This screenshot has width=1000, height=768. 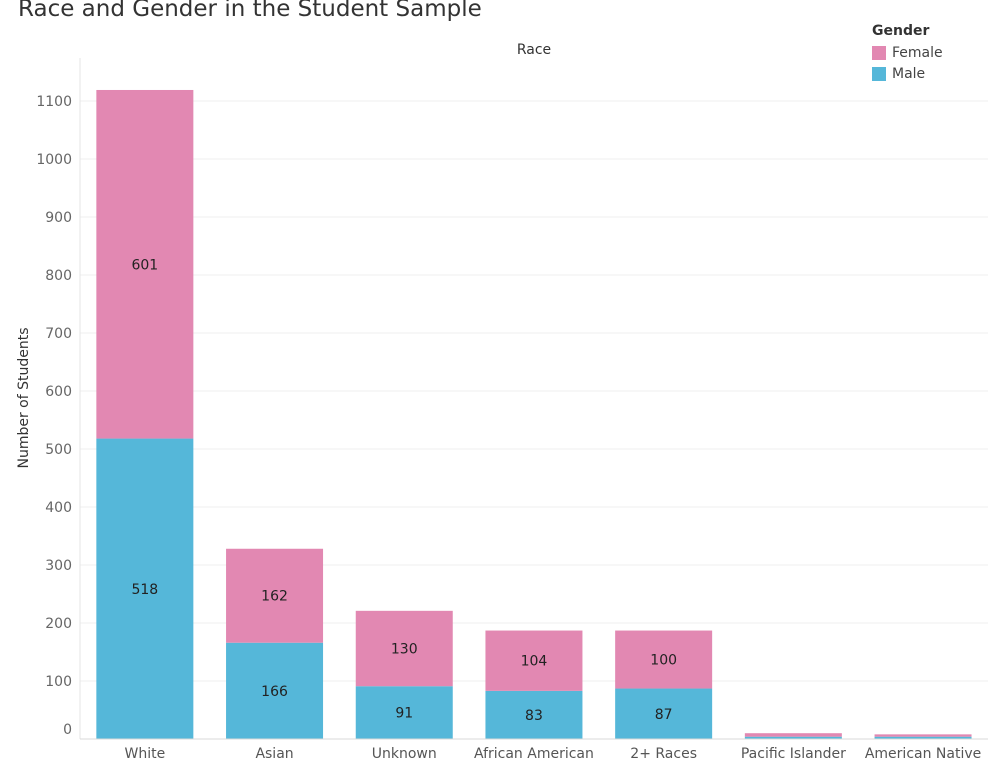 I want to click on bar-value-label-male: 91, so click(x=404, y=714).